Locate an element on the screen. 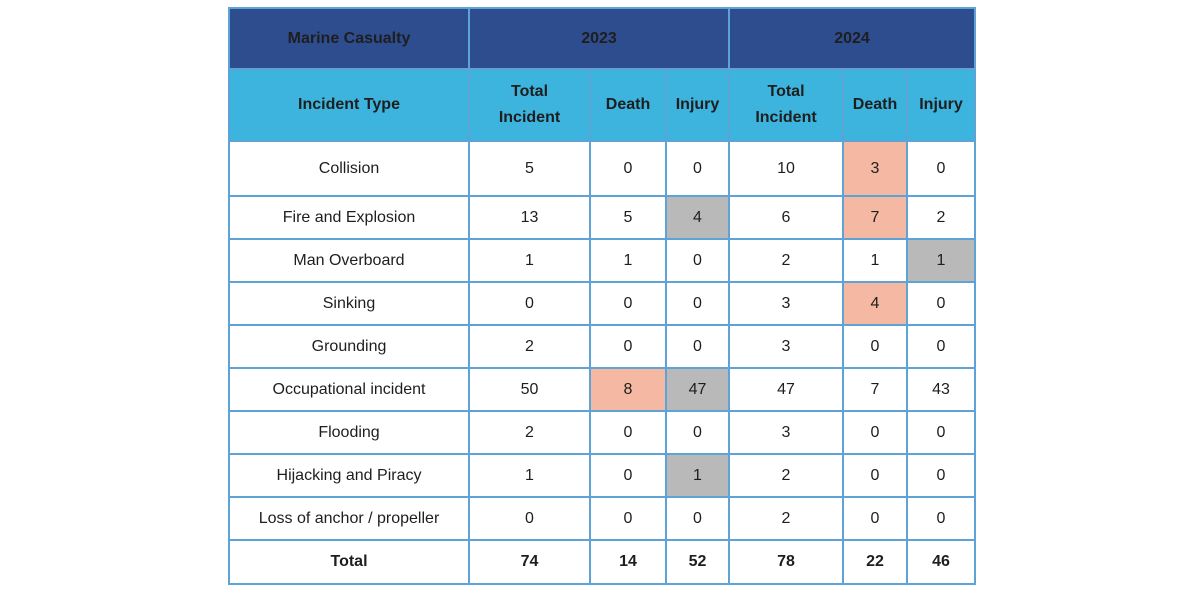 This screenshot has height=600, width=1200. header-2023-total-line1: Total is located at coordinates (529, 91).